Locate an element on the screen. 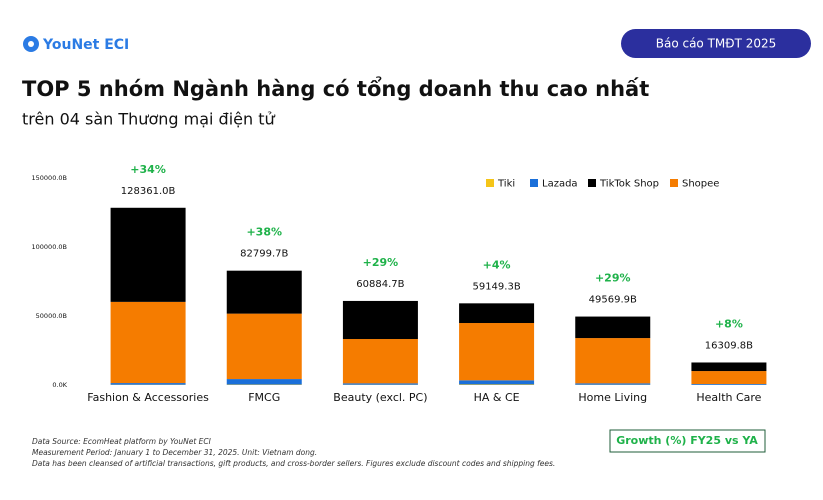  total-label: 16309.8B is located at coordinates (729, 345).